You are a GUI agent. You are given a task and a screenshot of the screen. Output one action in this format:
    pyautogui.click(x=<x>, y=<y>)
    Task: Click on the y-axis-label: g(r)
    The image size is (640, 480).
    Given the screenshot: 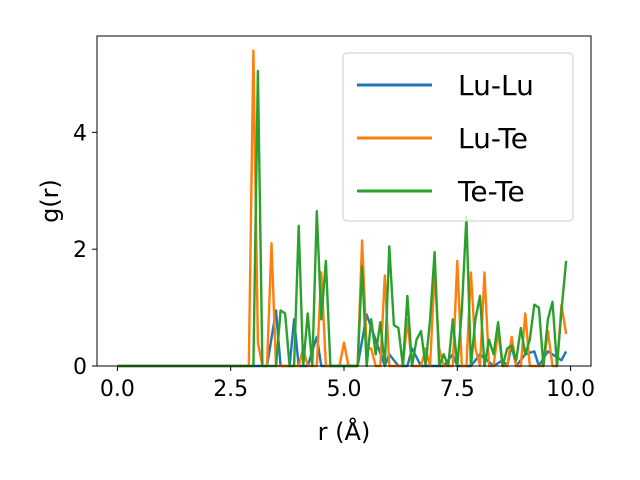 What is the action you would take?
    pyautogui.click(x=50, y=201)
    